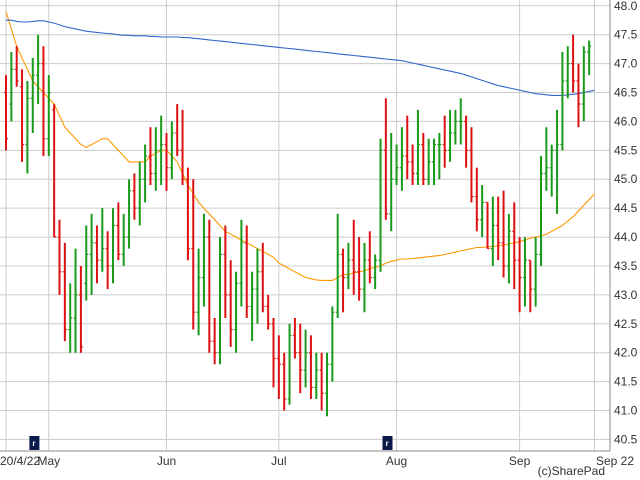  I want to click on event-marker-1: r, so click(387, 443).